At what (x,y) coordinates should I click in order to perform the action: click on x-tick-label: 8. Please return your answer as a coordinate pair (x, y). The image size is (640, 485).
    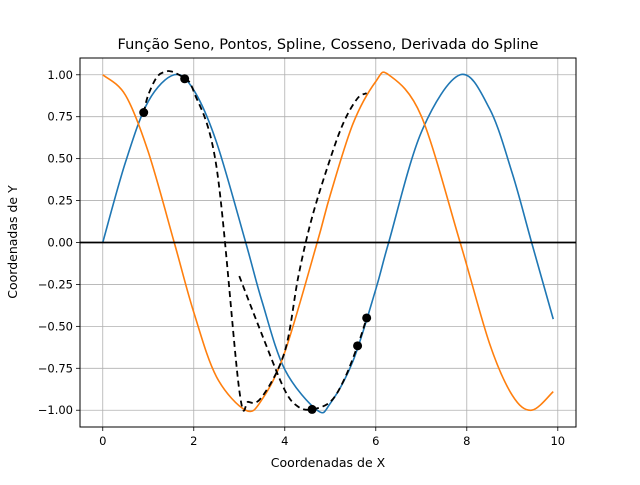
    Looking at the image, I should click on (466, 441).